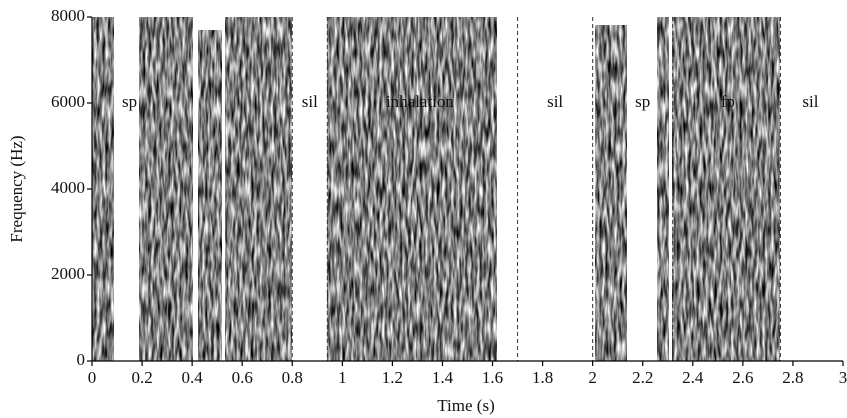  Describe the element at coordinates (542, 377) in the screenshot. I see `x-tick-label: 1.8` at that location.